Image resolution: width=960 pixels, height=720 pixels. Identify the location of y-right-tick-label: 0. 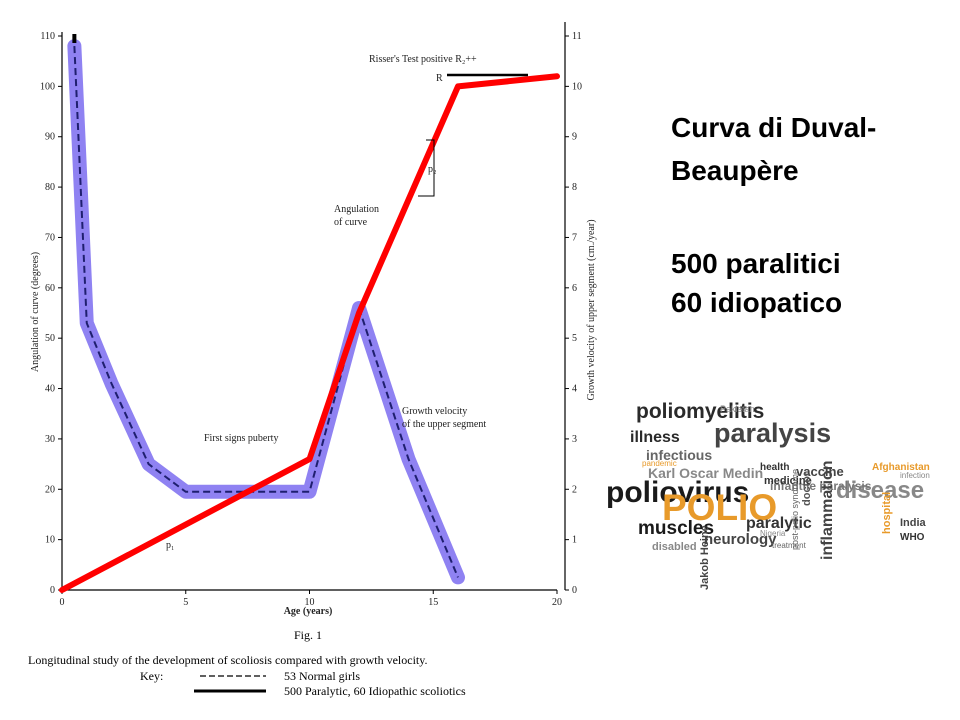
(574, 590).